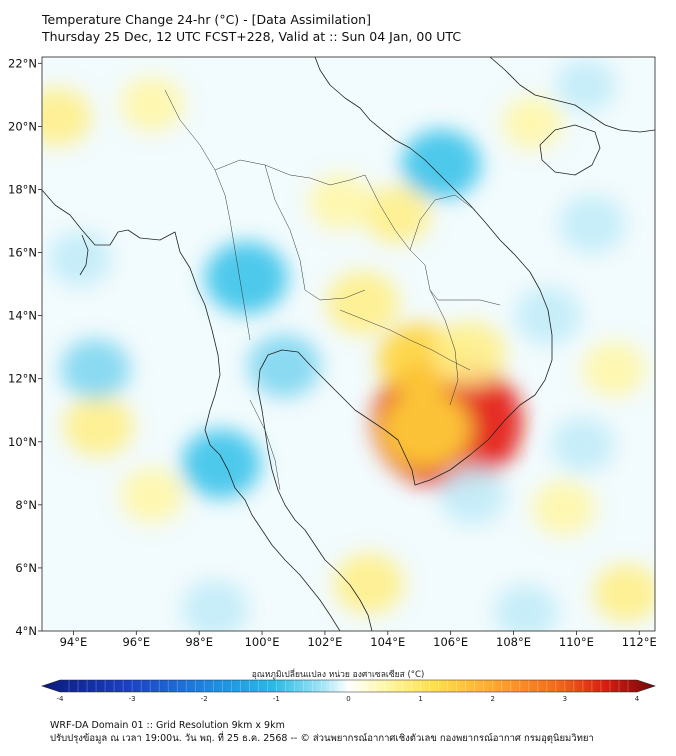 This screenshot has height=756, width=676. Describe the element at coordinates (74, 642) in the screenshot. I see `lon-label: 94°E` at that location.